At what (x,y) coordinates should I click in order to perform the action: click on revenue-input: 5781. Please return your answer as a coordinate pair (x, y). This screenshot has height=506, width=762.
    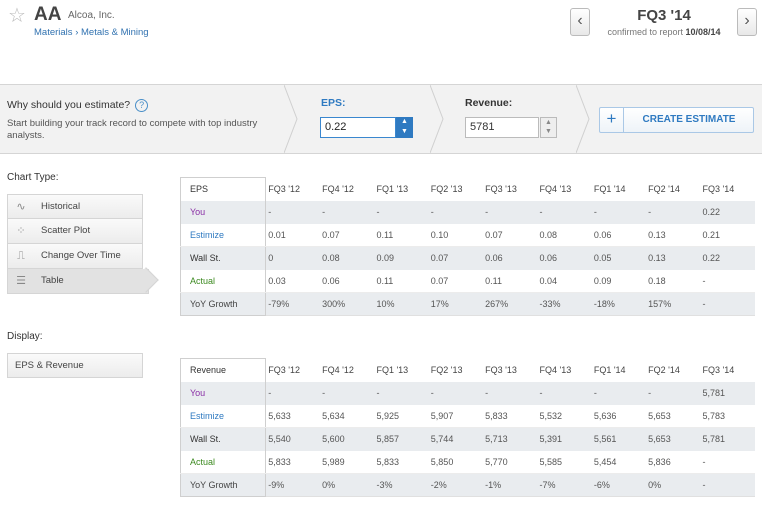
    Looking at the image, I should click on (502, 127).